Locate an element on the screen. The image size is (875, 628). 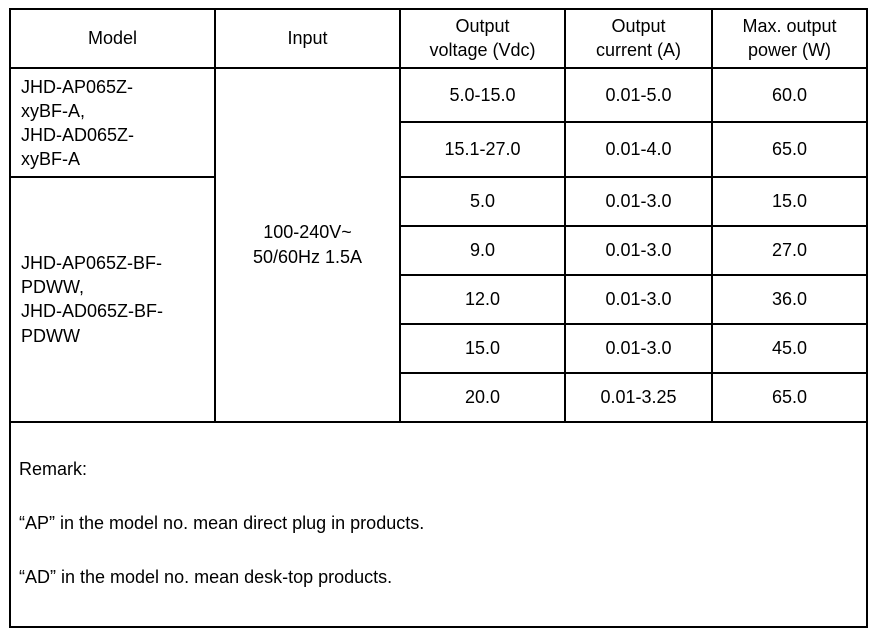
header-output-current: Output current (A) is located at coordinates (638, 38).